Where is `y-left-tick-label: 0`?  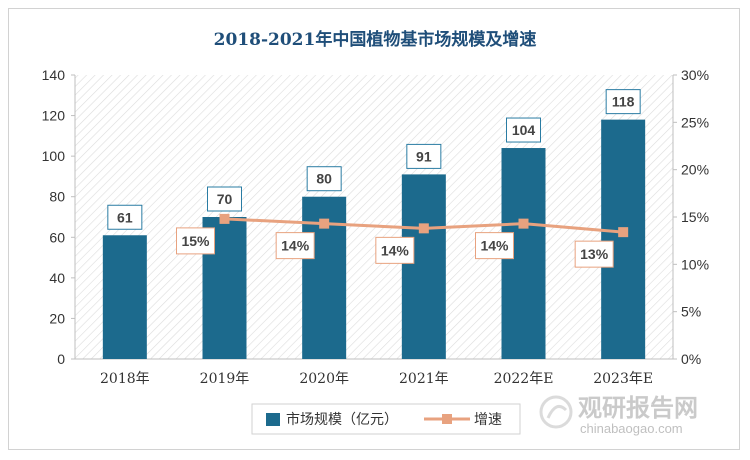 y-left-tick-label: 0 is located at coordinates (61, 359).